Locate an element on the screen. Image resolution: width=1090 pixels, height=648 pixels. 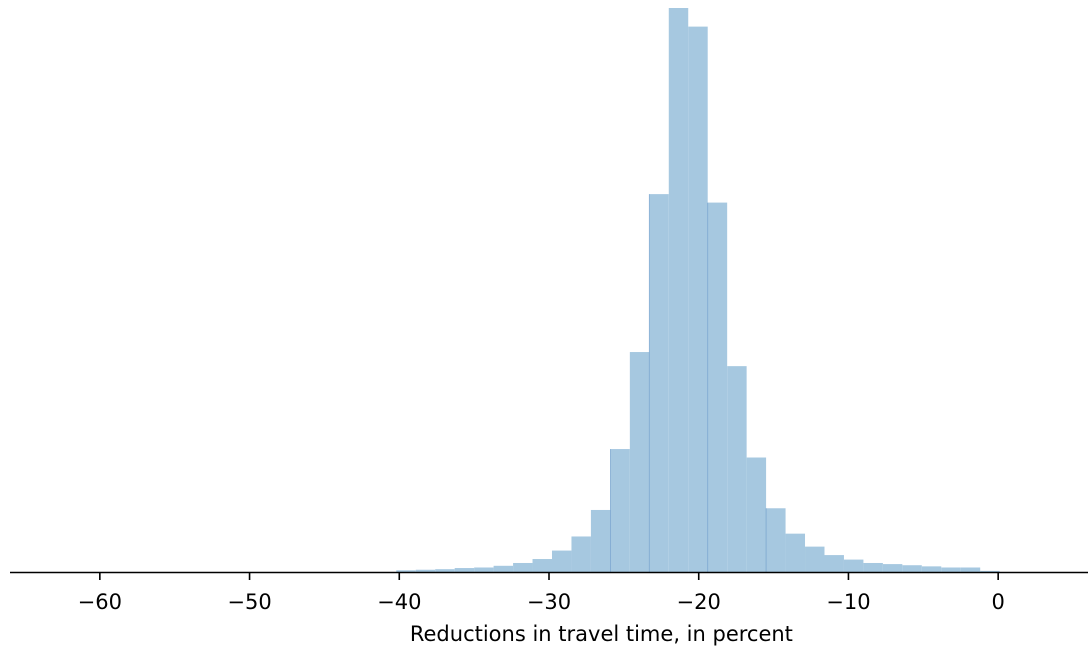
x-tick-label: −50 is located at coordinates (249, 602).